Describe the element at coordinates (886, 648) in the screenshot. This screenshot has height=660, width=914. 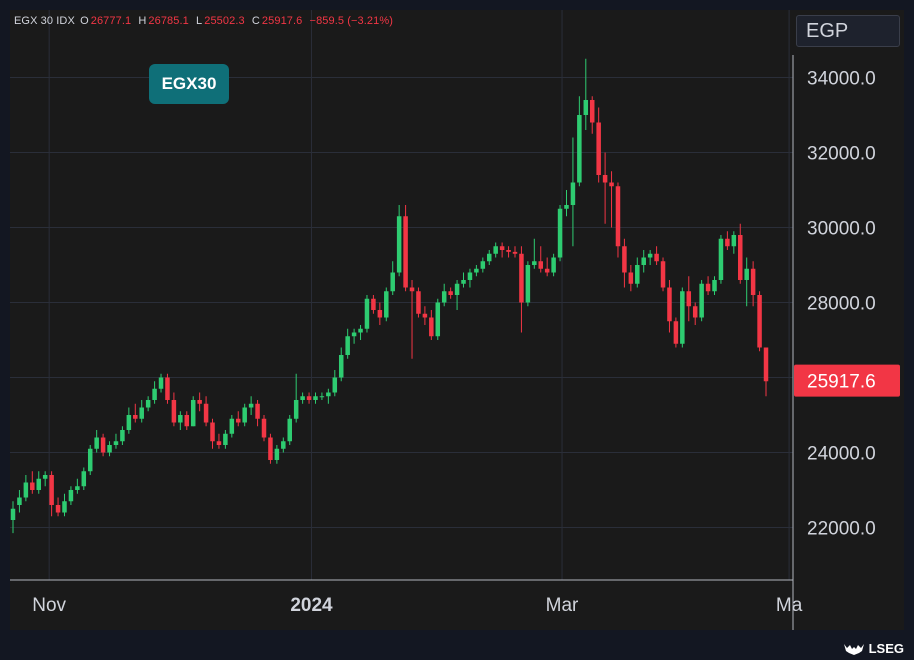
I see `brand-name: LSEG` at that location.